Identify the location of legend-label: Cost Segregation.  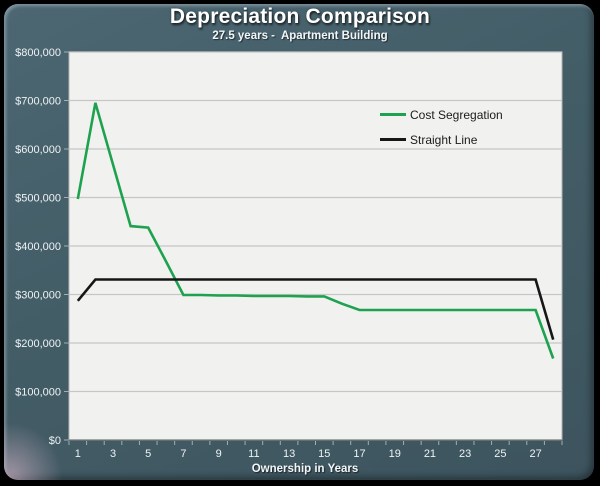
(456, 114).